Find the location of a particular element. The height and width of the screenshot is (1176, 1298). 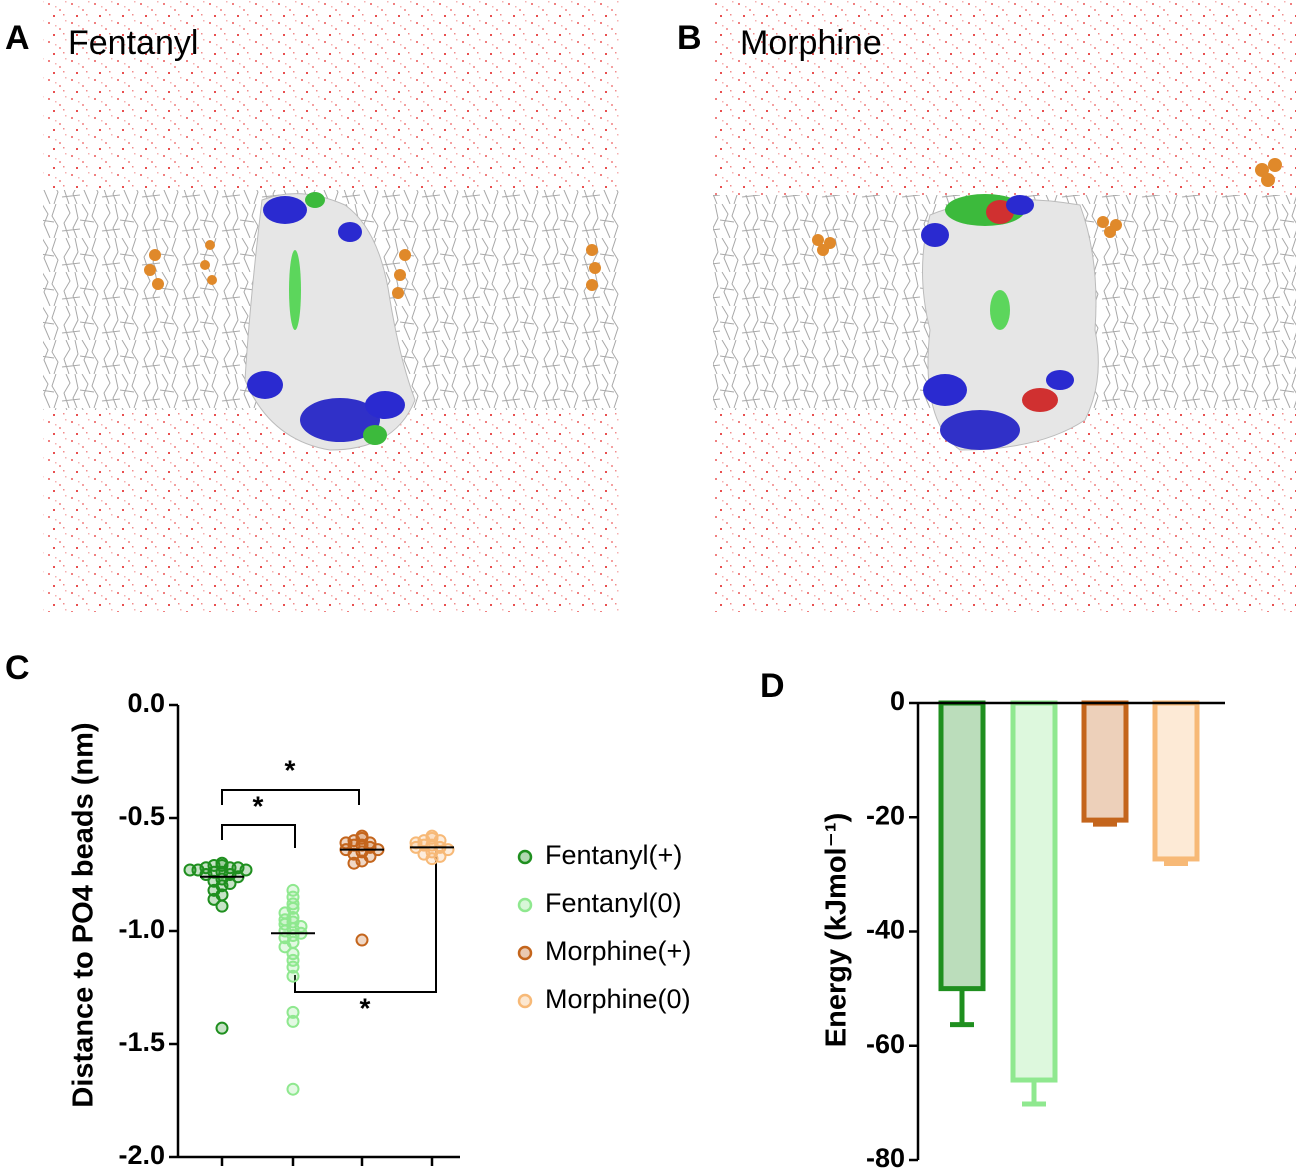

y-axis-title: Energy (kJmol⁻¹) is located at coordinates (837, 930).